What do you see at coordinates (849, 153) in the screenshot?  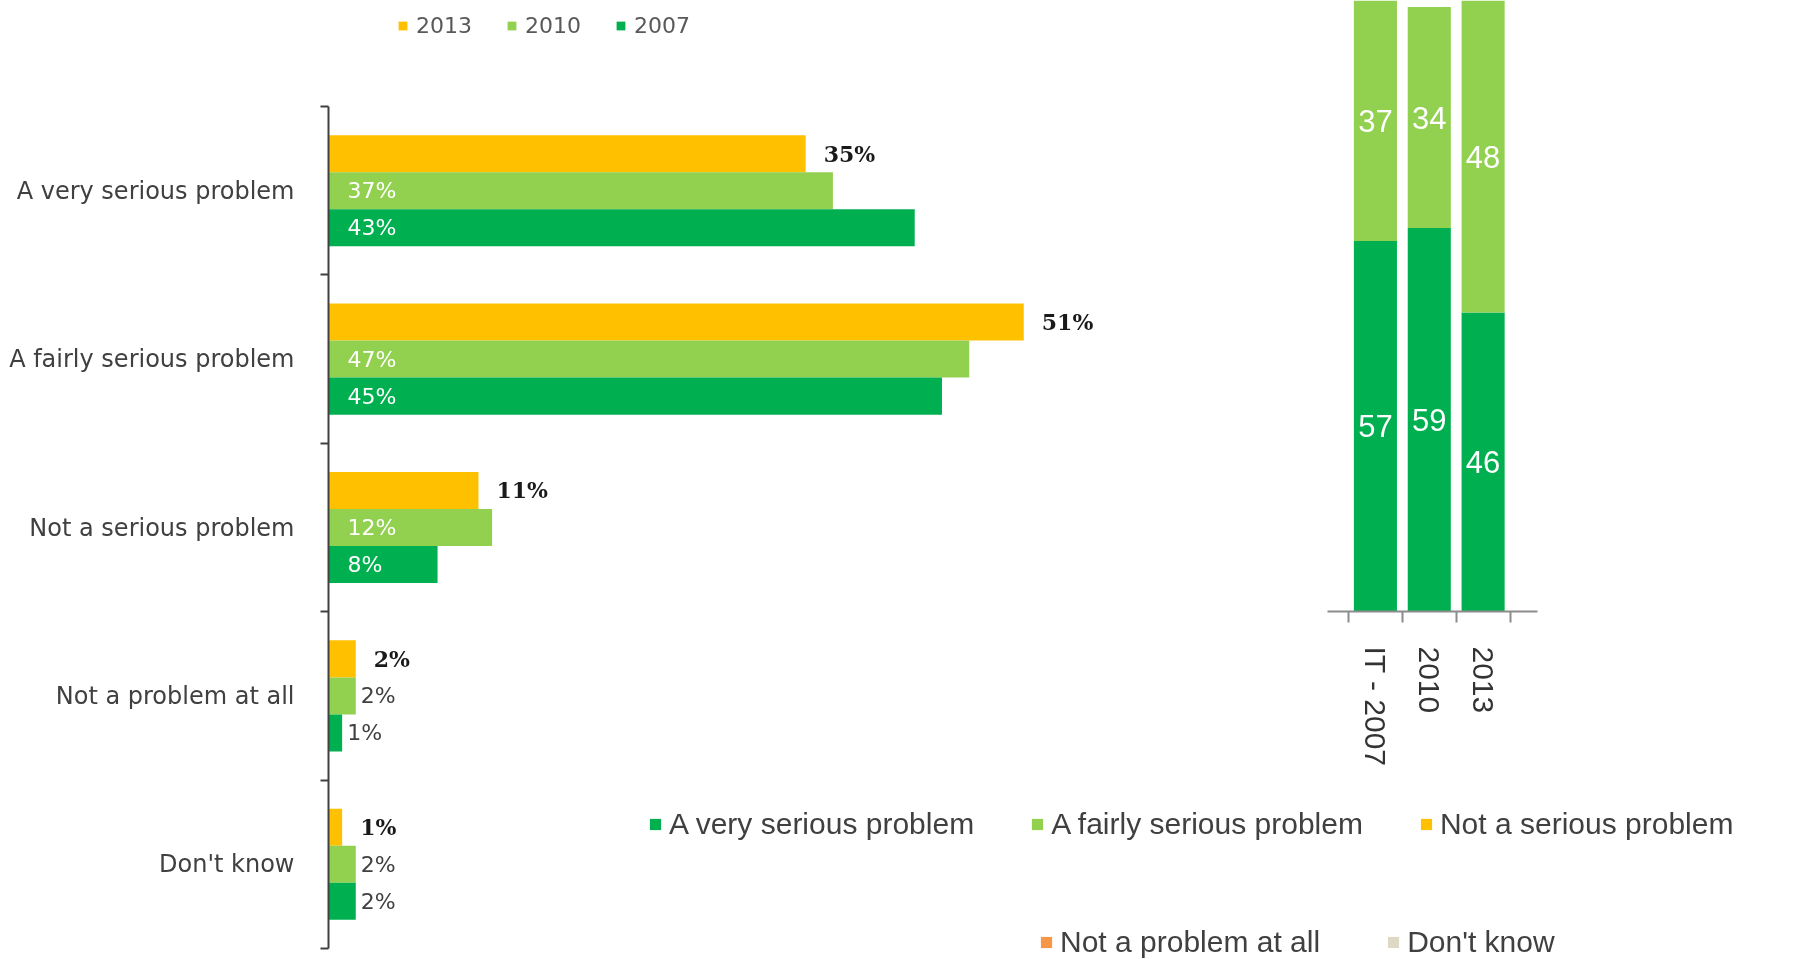 I see `data-label: 35%` at bounding box center [849, 153].